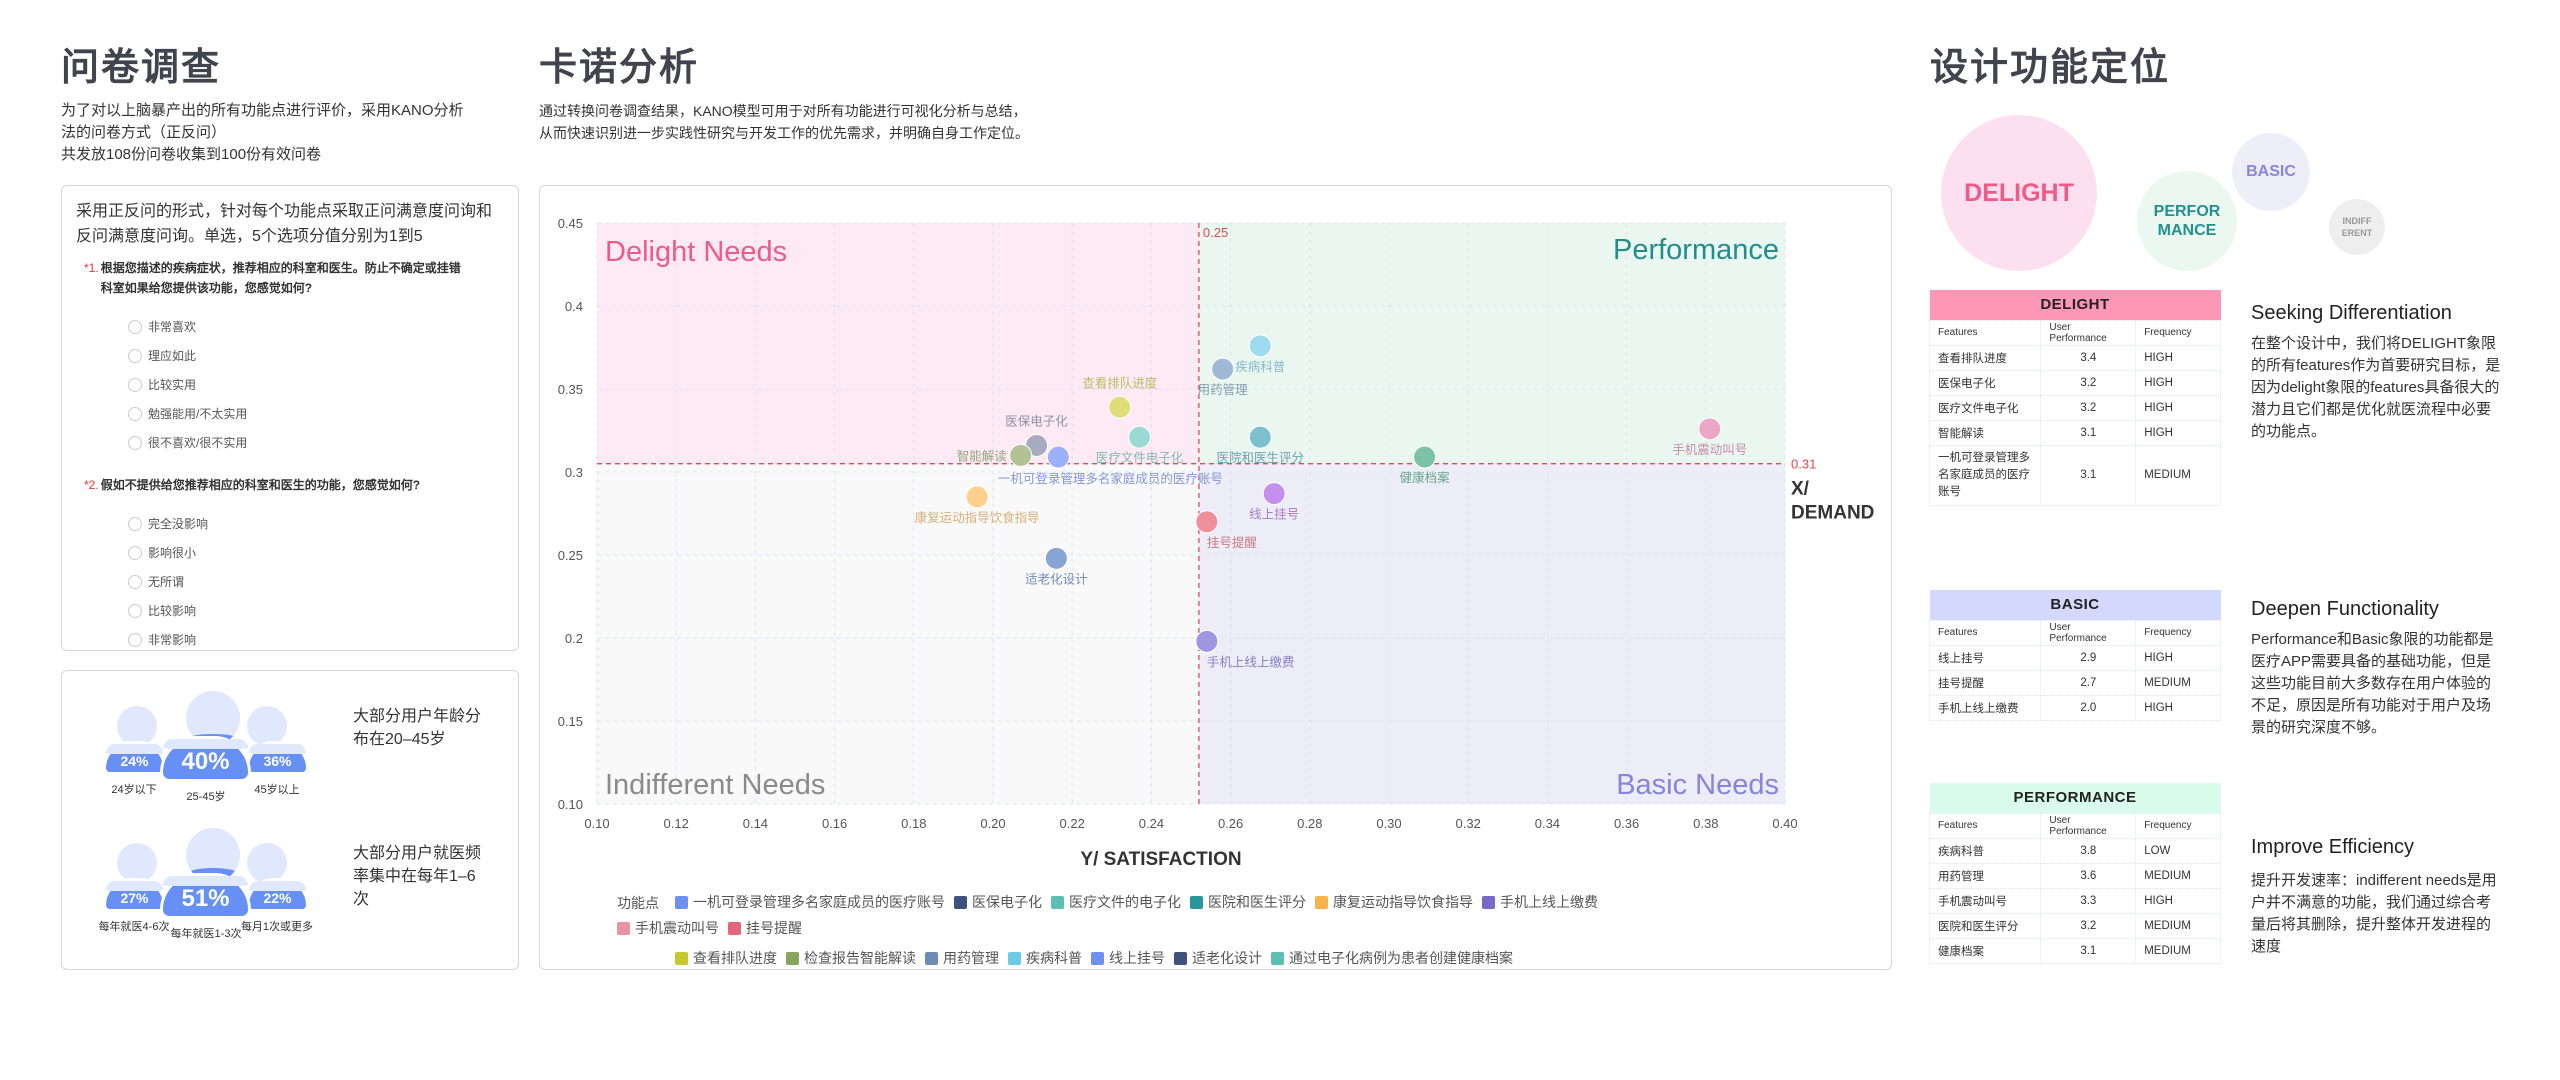 The width and height of the screenshot is (2560, 1080). Describe the element at coordinates (191, 154) in the screenshot. I see `desc-line: 共发放108份问卷收集到100份有效问卷` at that location.